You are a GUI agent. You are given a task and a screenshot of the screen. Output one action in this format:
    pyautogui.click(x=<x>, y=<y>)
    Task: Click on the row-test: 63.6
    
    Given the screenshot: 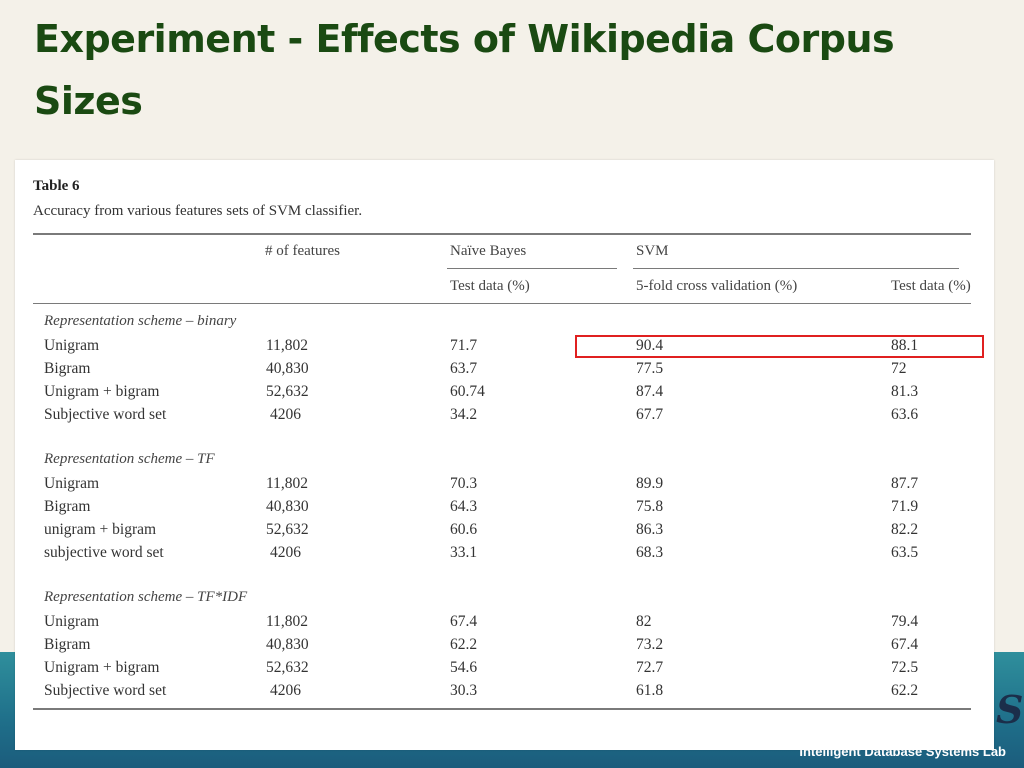 What is the action you would take?
    pyautogui.click(x=905, y=414)
    